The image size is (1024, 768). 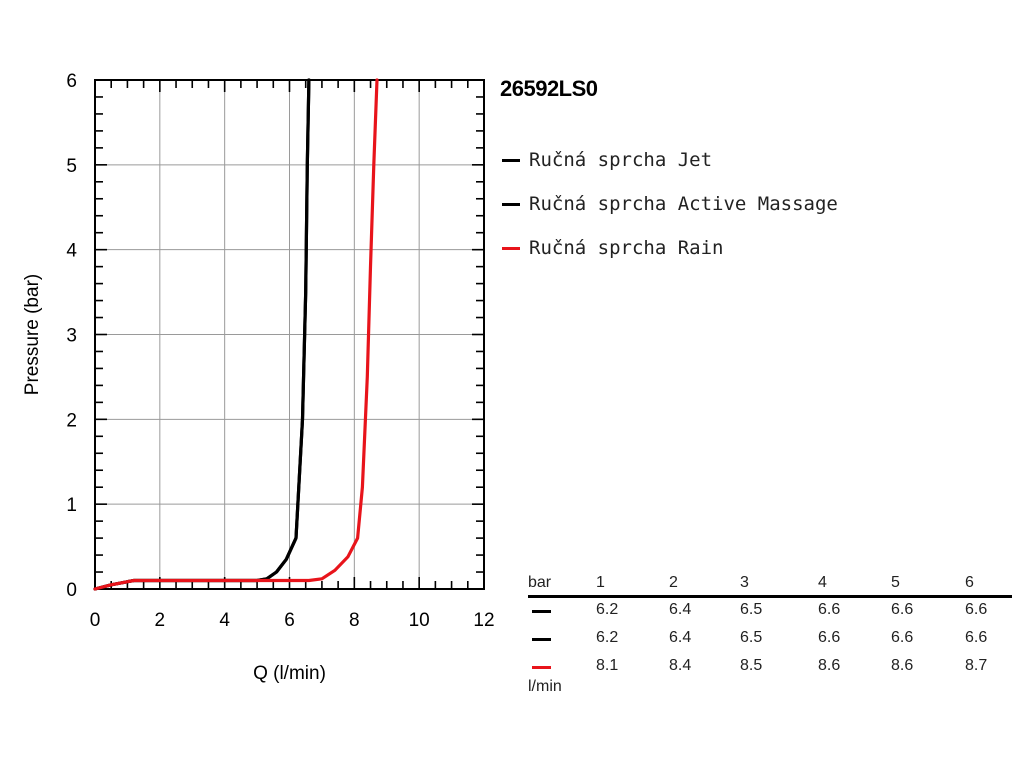 What do you see at coordinates (626, 248) in the screenshot?
I see `legend-label-rain: Ručná sprcha Rain` at bounding box center [626, 248].